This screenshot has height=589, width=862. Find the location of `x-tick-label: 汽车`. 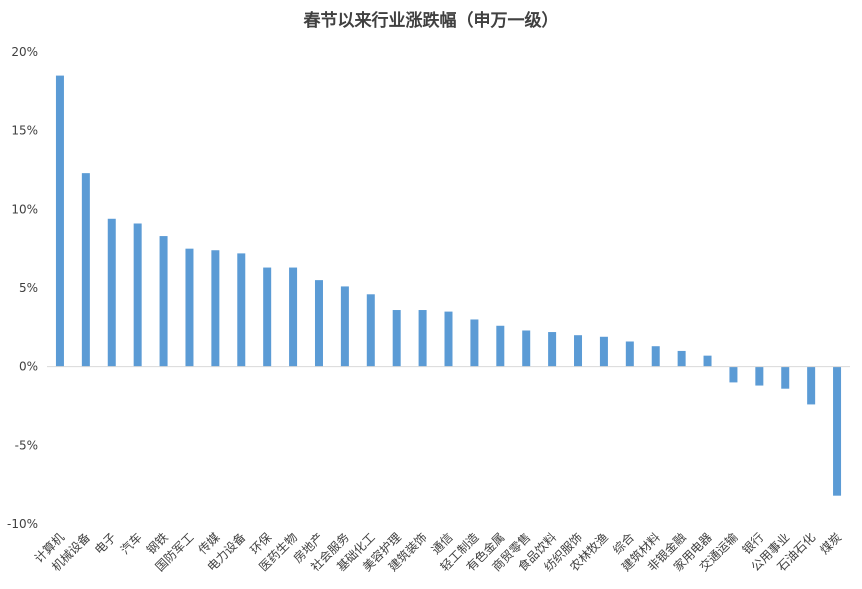

x-tick-label: 汽车 is located at coordinates (131, 544).